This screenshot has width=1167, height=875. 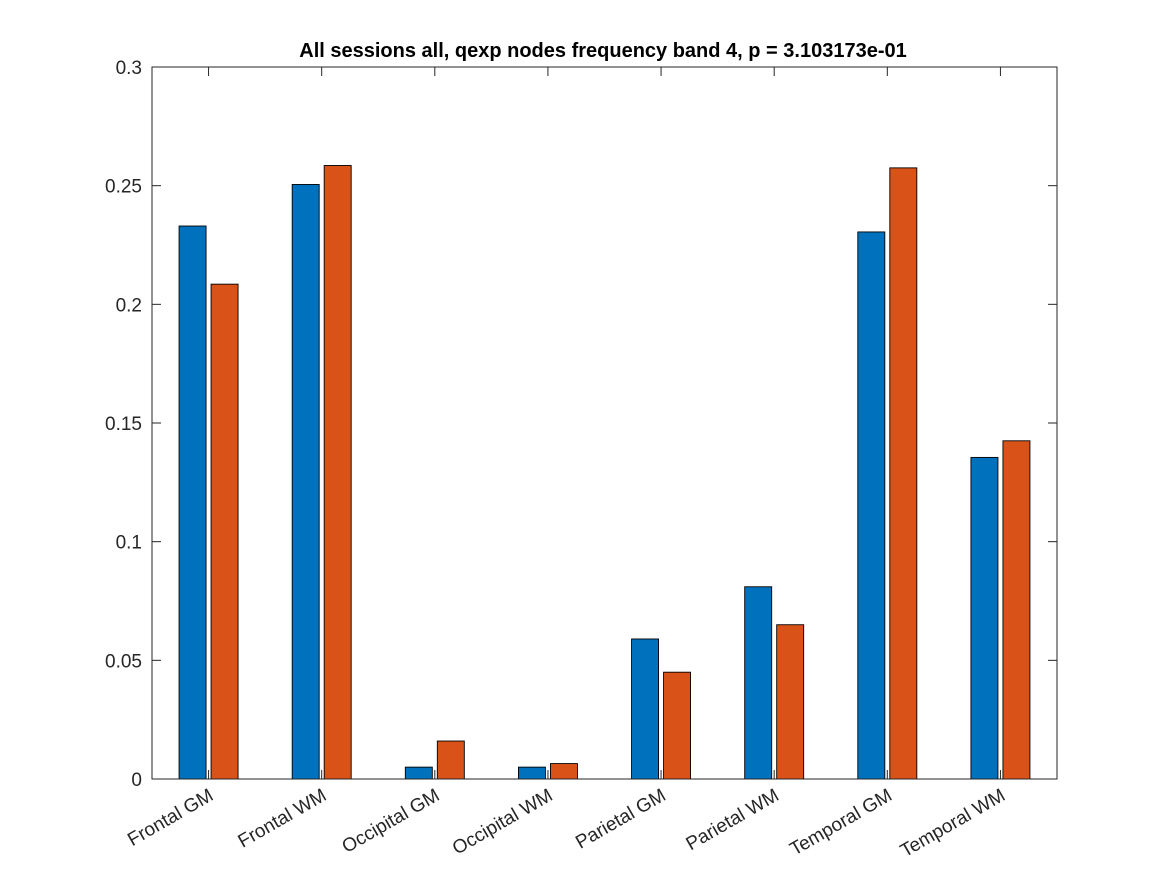 What do you see at coordinates (790, 702) in the screenshot?
I see `bar-2-parietal-wm` at bounding box center [790, 702].